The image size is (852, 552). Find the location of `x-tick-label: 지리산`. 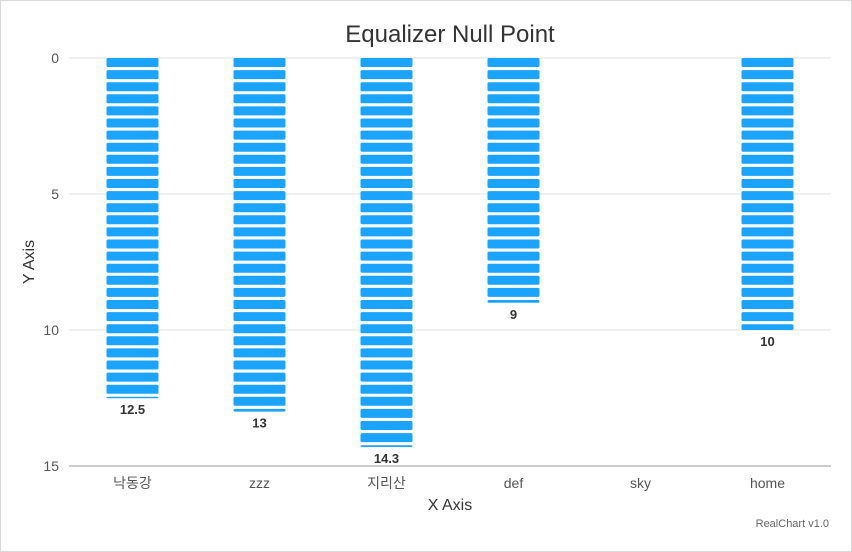

x-tick-label: 지리산 is located at coordinates (386, 483).